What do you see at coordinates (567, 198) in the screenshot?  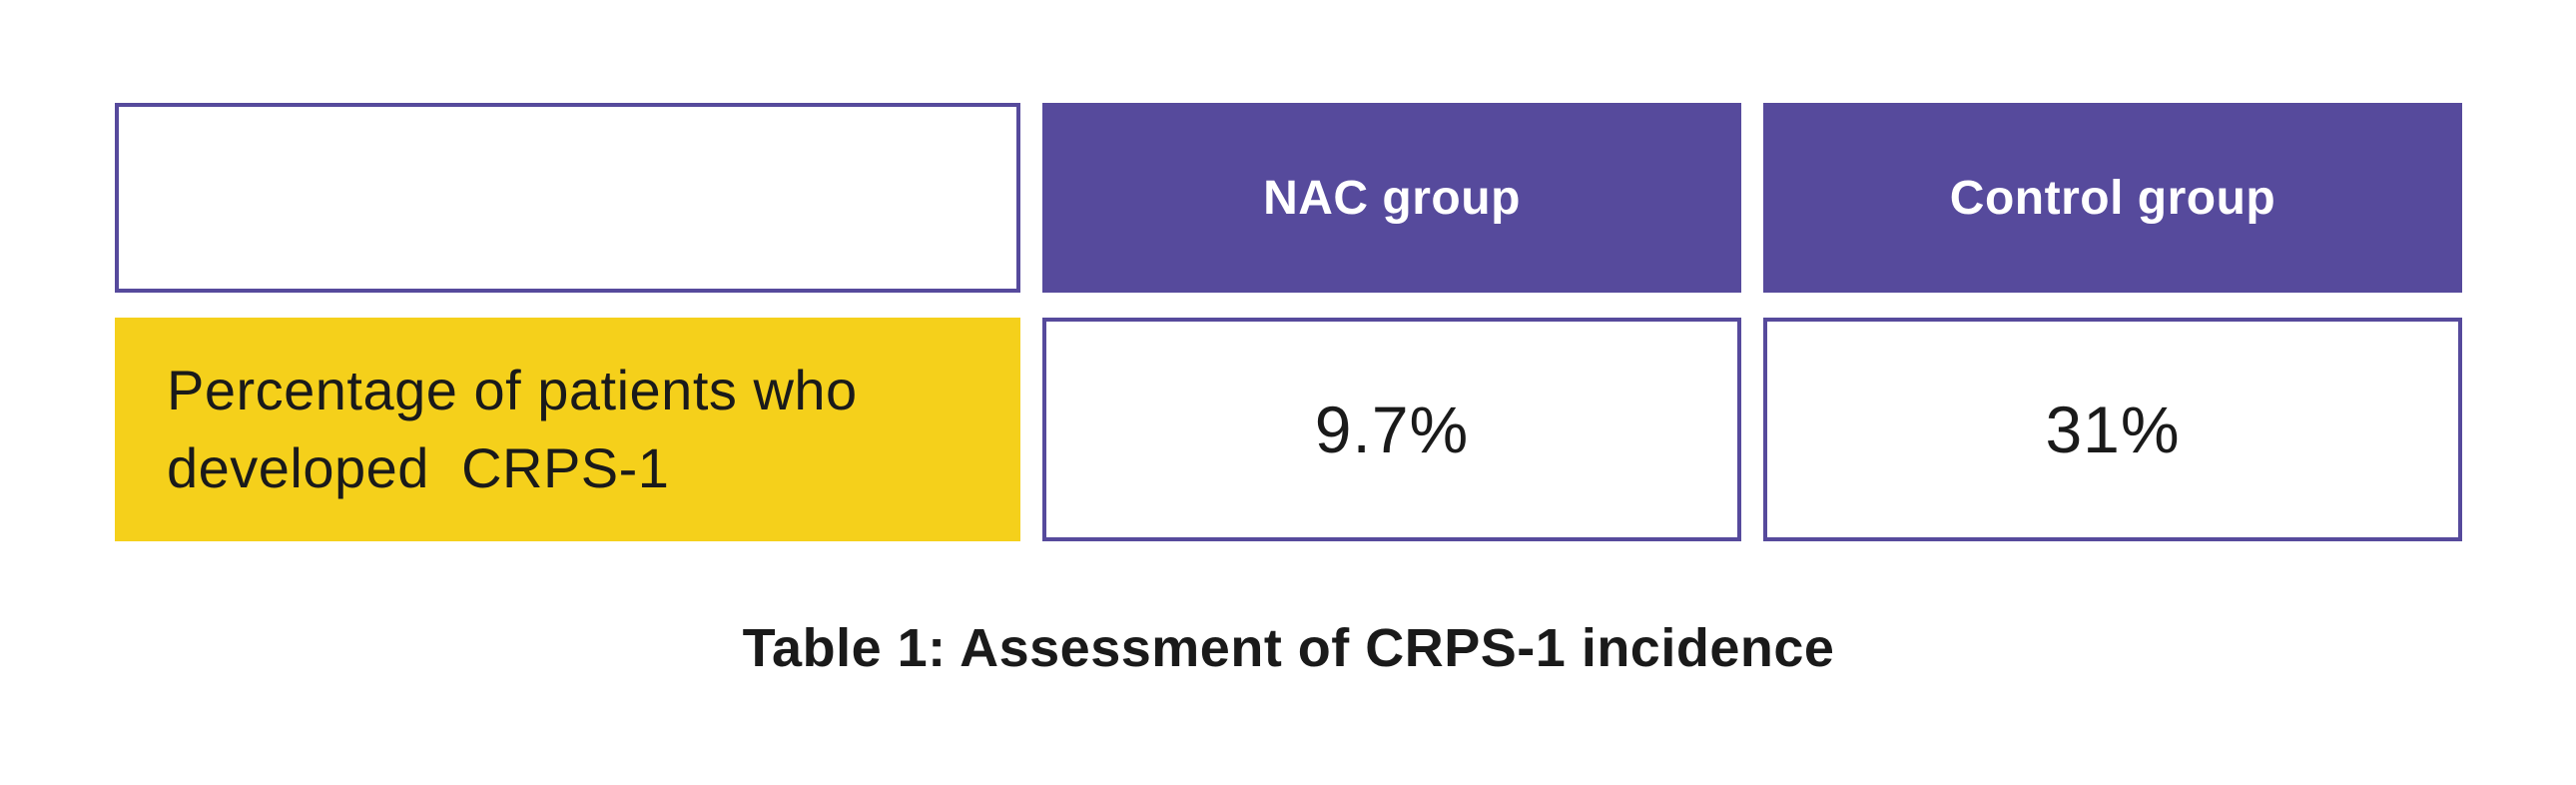 I see `corner-cell` at bounding box center [567, 198].